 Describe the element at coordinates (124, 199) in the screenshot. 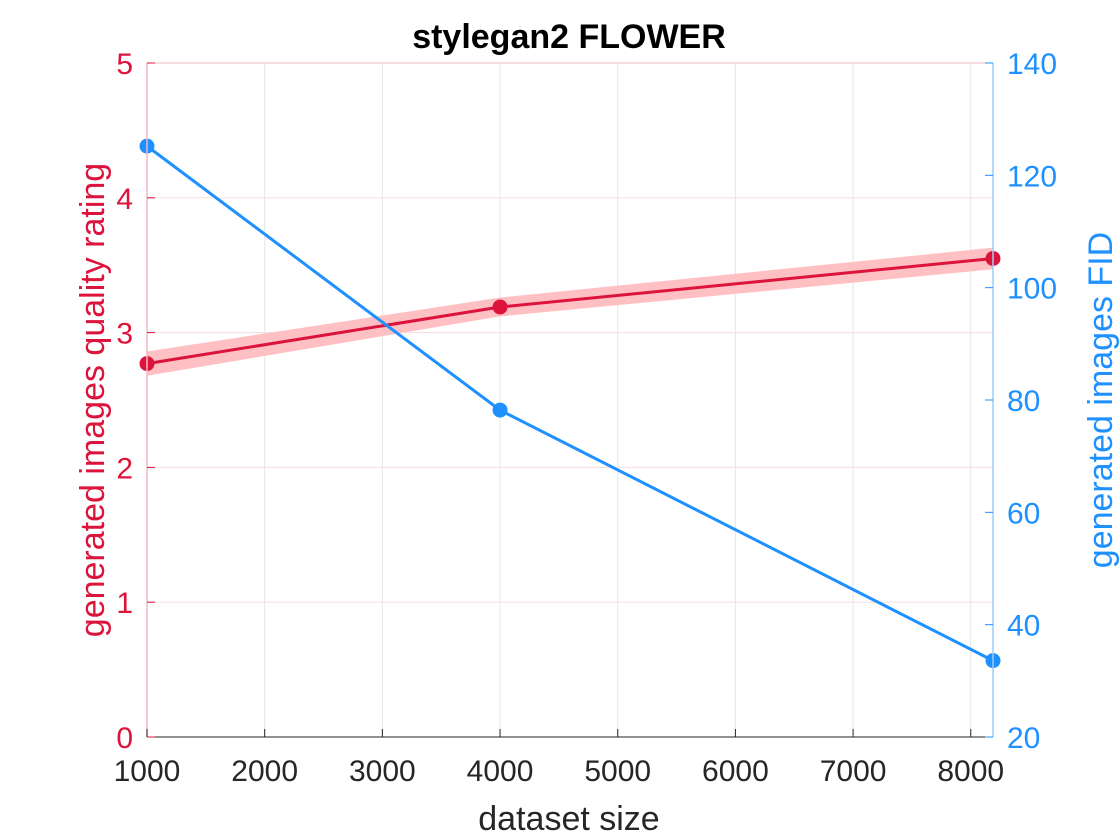

I see `y-left-tick-label: 4` at that location.